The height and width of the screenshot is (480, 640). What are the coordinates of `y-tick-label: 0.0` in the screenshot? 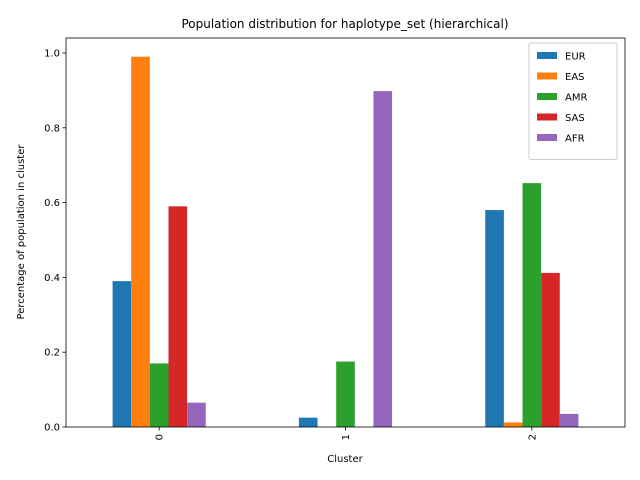 It's located at (52, 428).